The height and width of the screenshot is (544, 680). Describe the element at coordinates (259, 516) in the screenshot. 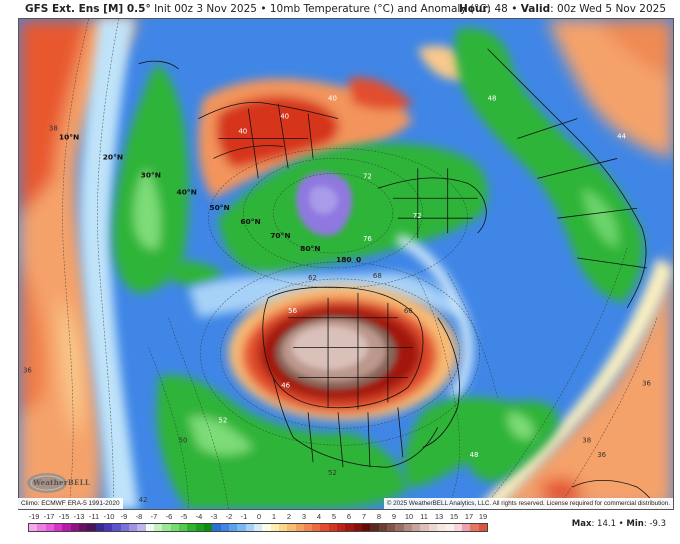

I see `colorbar-tick: 0` at that location.